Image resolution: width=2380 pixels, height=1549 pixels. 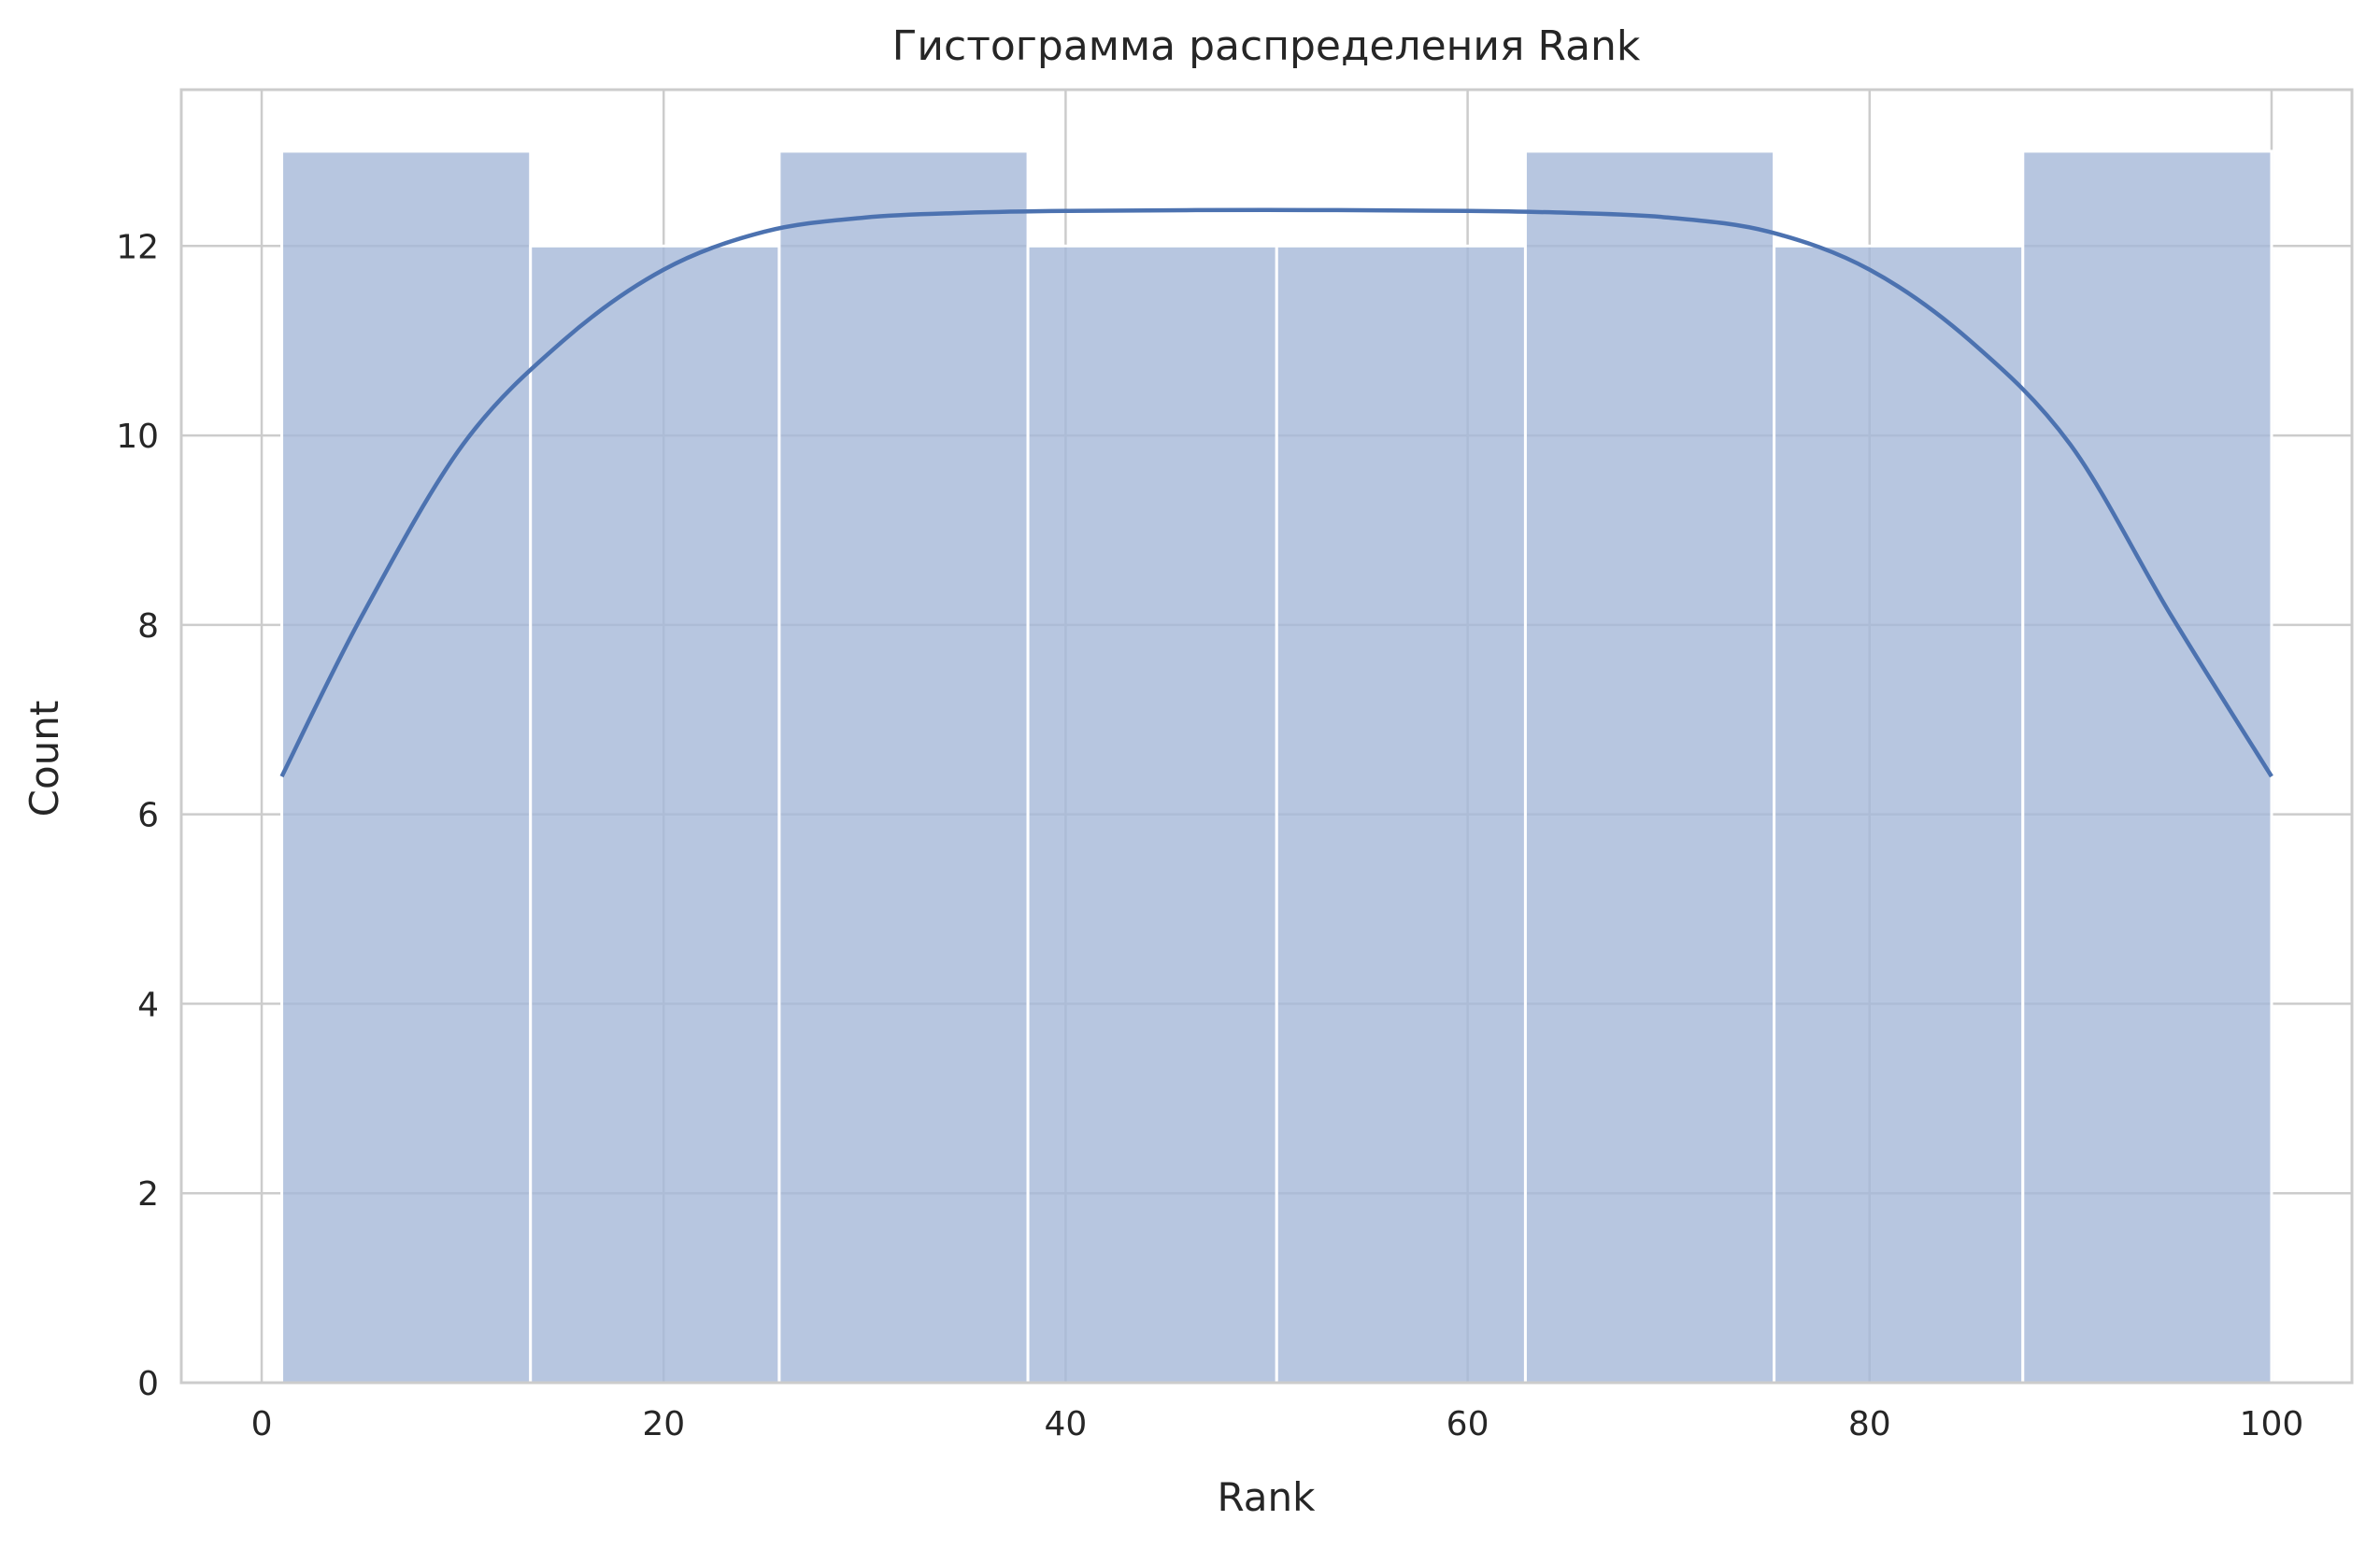 I want to click on x-axis-label: Rank, so click(x=1267, y=1497).